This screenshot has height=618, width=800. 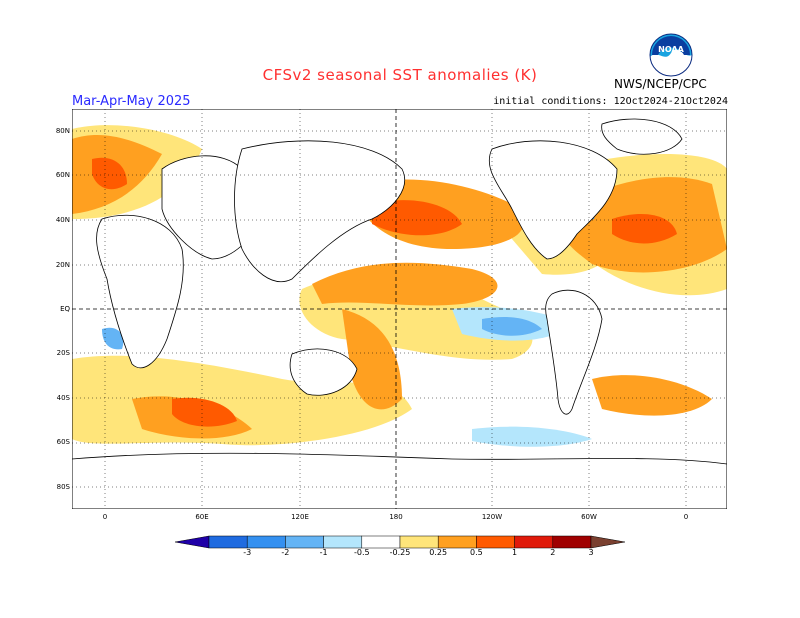 I want to click on colorbar-tick-label: 1, so click(x=515, y=552).